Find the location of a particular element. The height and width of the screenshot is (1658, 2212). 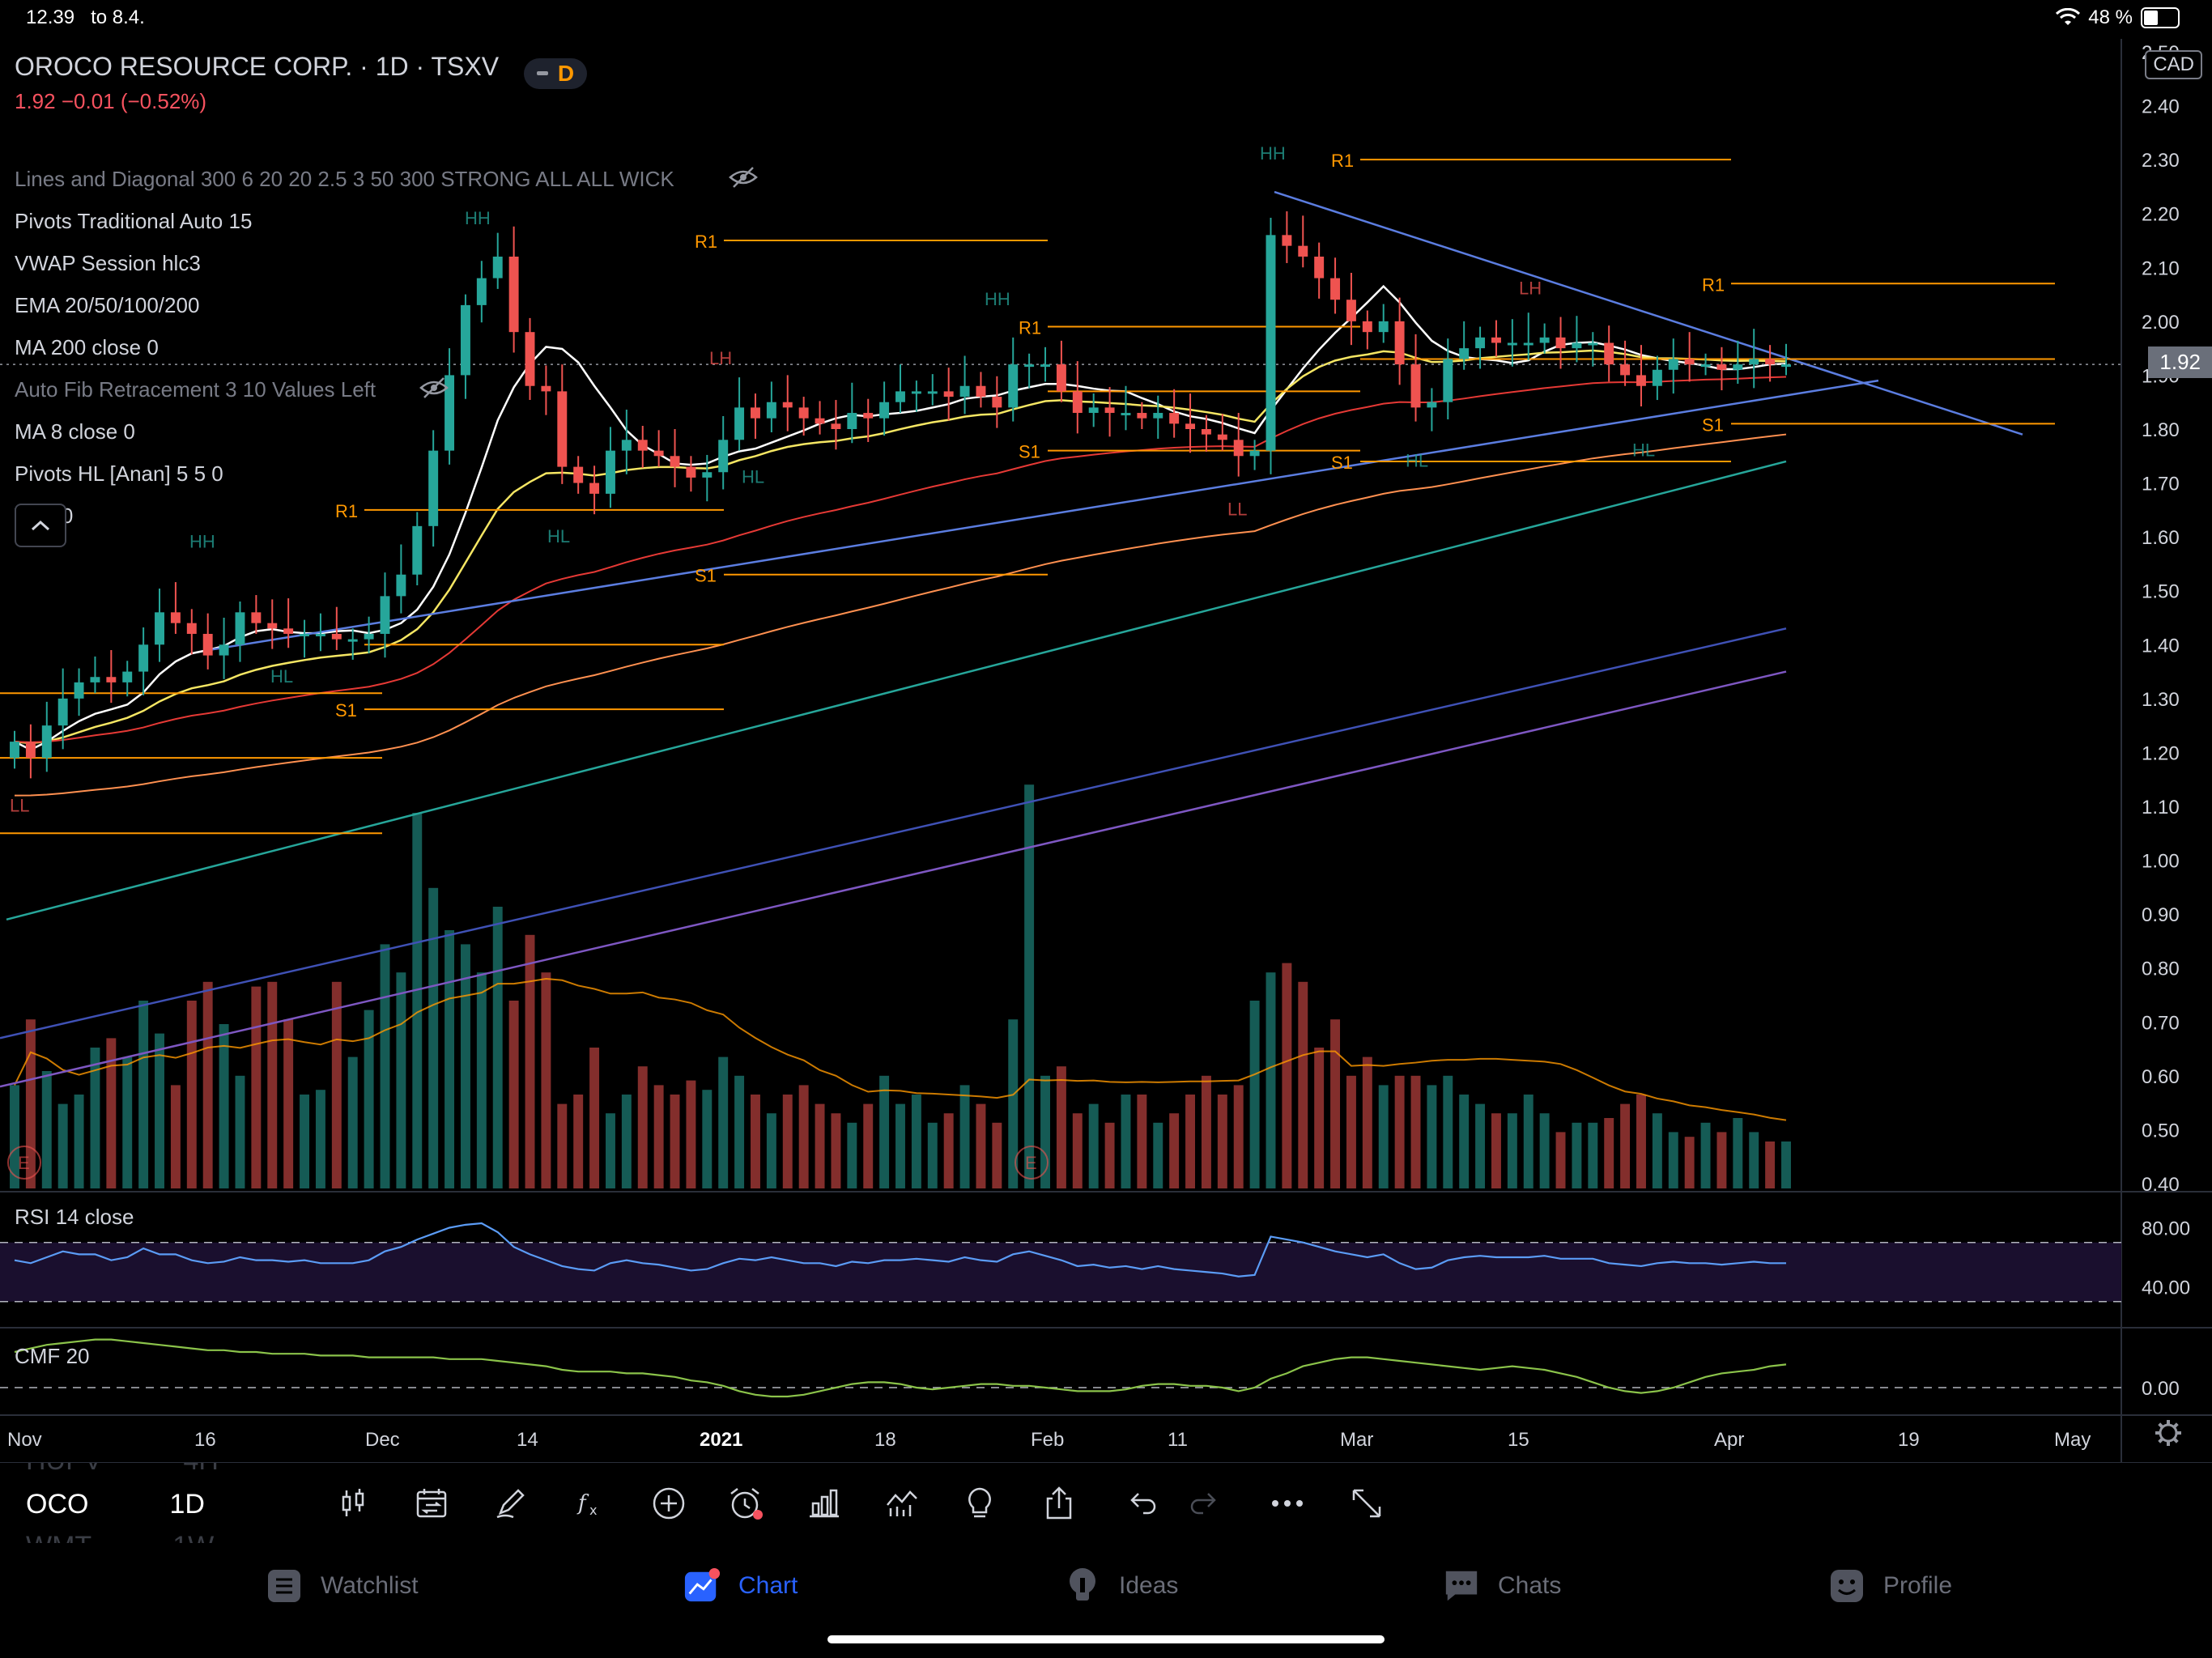

chart-type-button is located at coordinates (353, 1503).